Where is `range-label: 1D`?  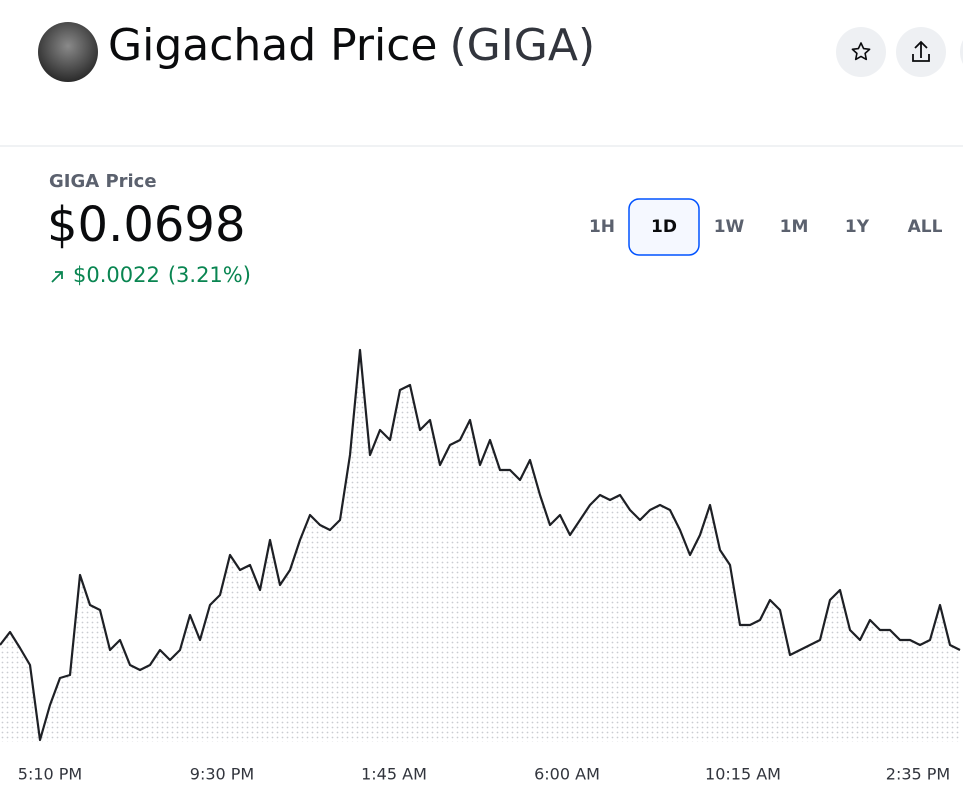 range-label: 1D is located at coordinates (664, 227).